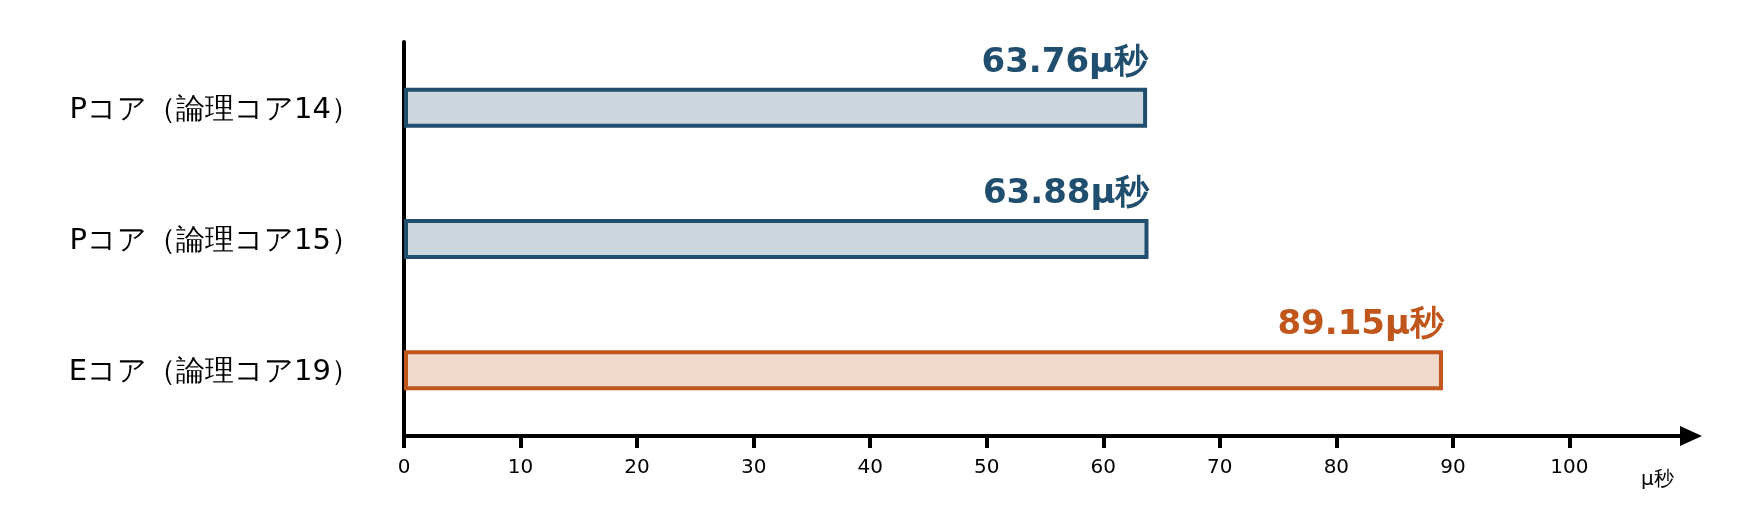 This screenshot has width=1764, height=530. I want to click on x-tick-label: 50, so click(987, 466).